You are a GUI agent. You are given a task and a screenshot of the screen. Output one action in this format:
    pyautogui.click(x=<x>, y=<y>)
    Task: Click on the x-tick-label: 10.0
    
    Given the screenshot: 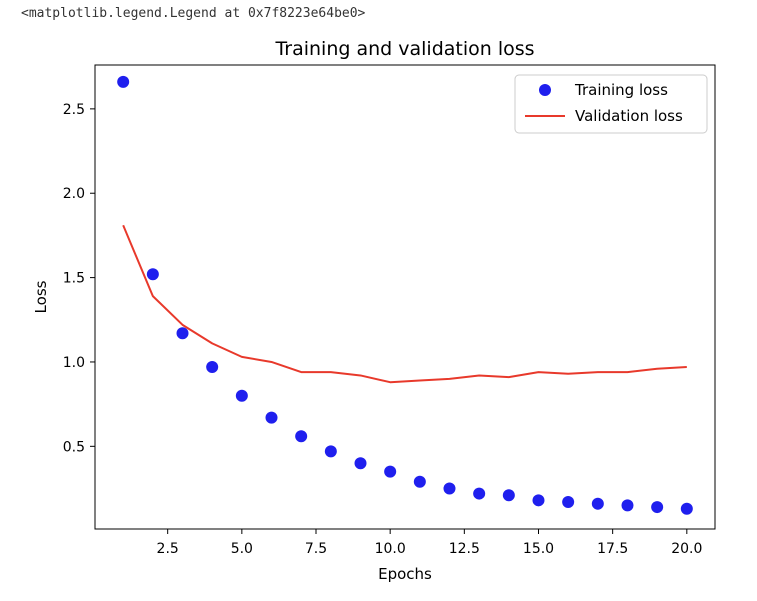 What is the action you would take?
    pyautogui.click(x=390, y=549)
    